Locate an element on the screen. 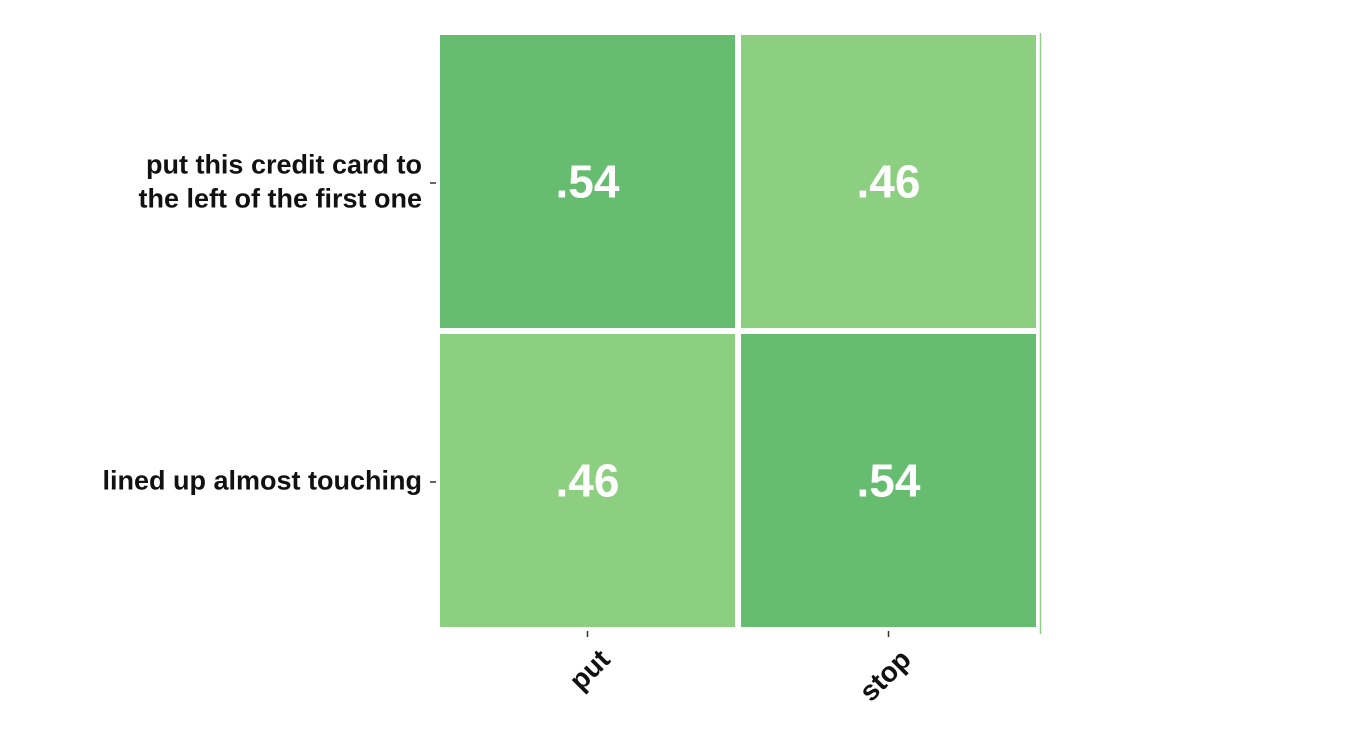 The height and width of the screenshot is (750, 1350). heatmap-cell-r1-c0 is located at coordinates (587, 480).